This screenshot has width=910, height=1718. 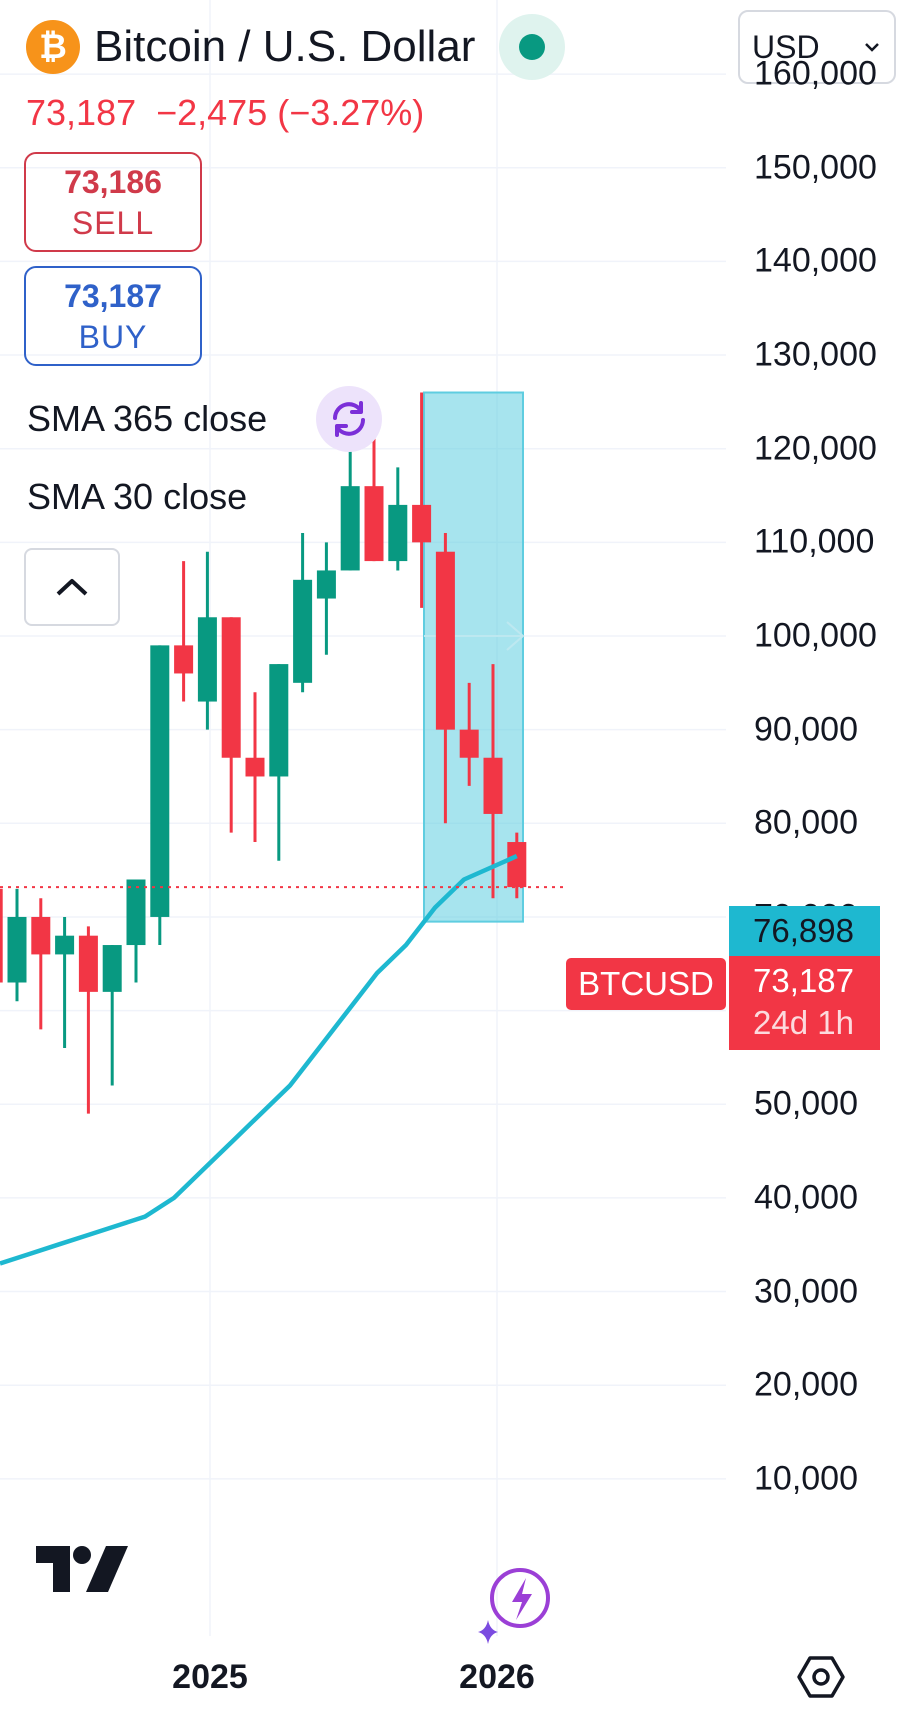 I want to click on sell-label: SELL, so click(x=113, y=223).